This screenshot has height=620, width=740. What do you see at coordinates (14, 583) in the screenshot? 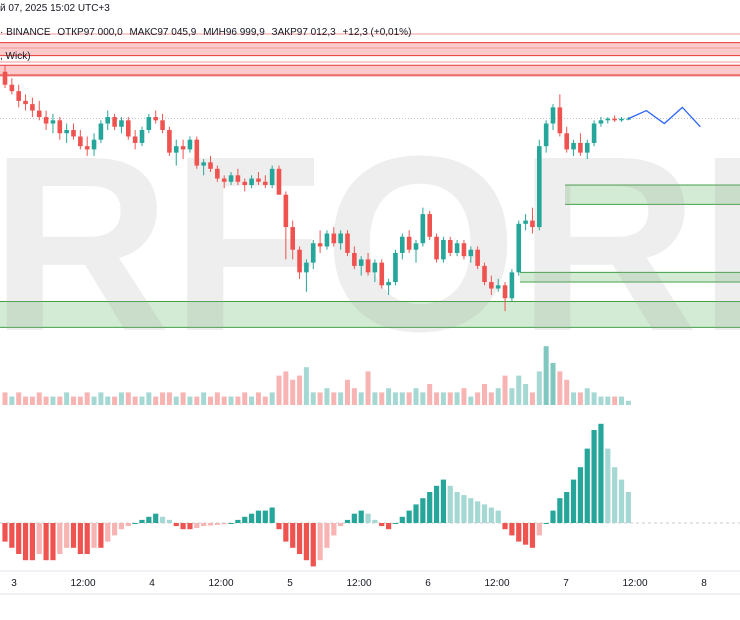
I see `x-tick-label: 3` at bounding box center [14, 583].